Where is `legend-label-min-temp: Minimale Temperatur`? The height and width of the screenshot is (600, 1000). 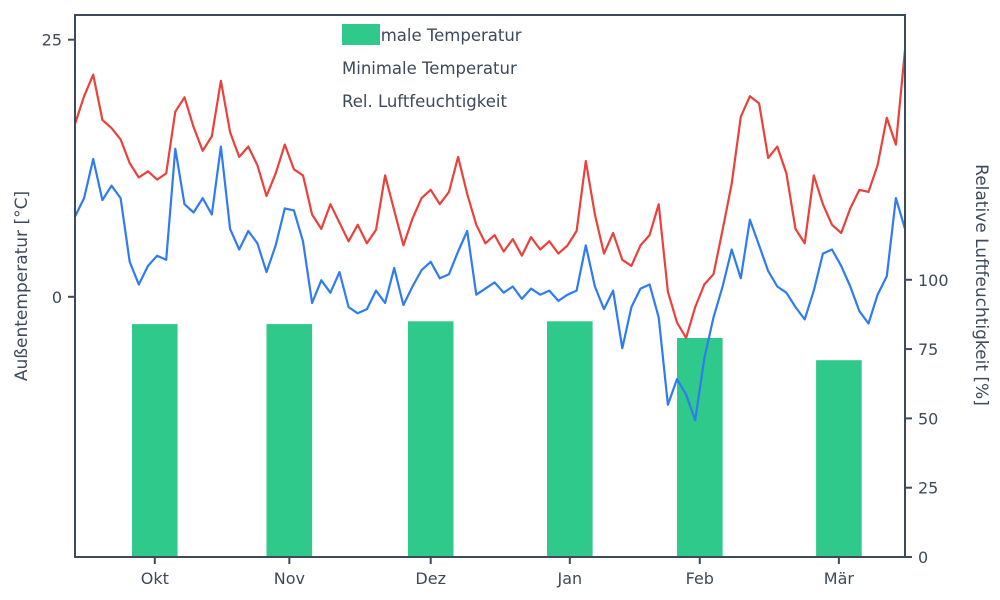
legend-label-min-temp: Minimale Temperatur is located at coordinates (429, 68).